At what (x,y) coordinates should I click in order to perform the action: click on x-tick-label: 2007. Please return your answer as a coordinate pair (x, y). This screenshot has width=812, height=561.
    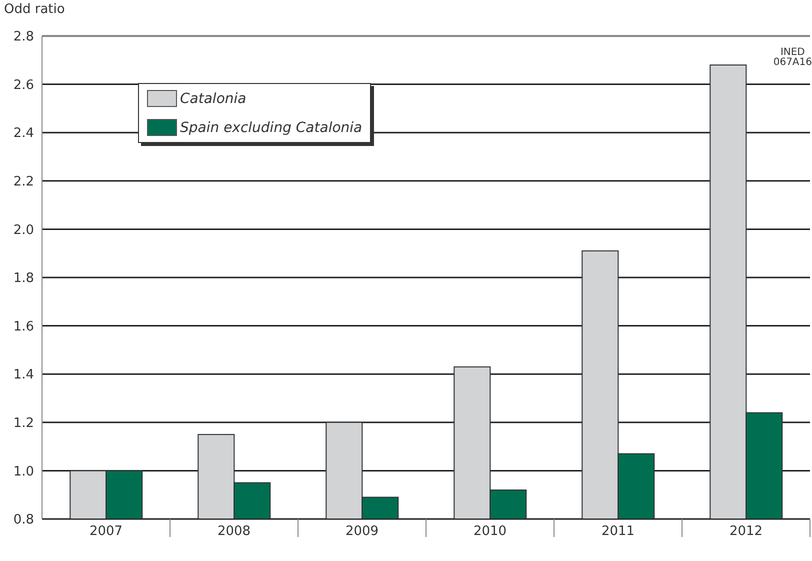
    Looking at the image, I should click on (106, 531).